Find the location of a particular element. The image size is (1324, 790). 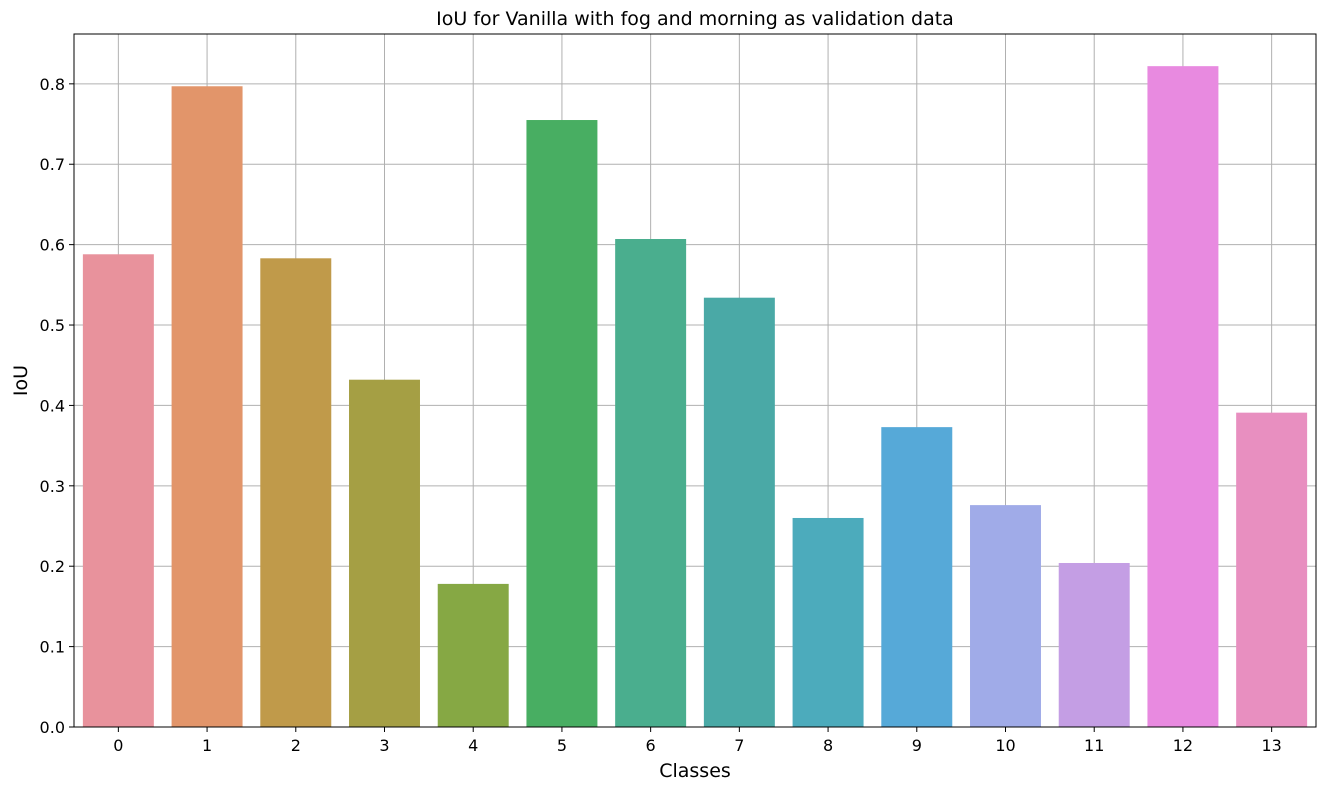

x-tick-label: 6 is located at coordinates (651, 745).